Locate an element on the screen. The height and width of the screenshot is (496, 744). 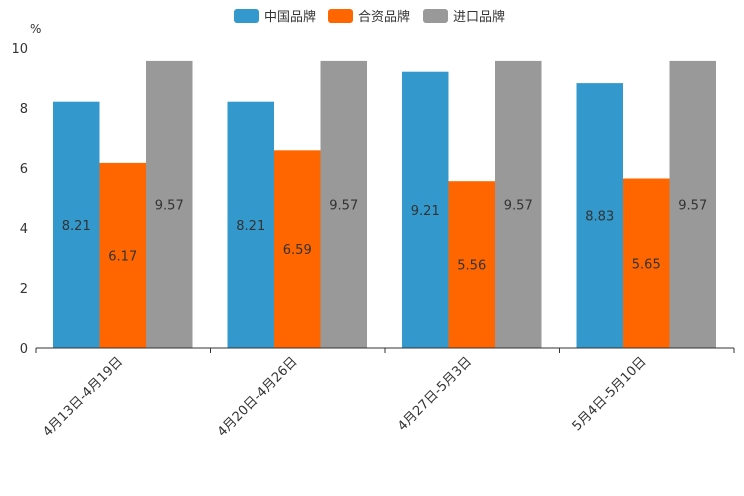
x-category-label: 4月27日-5月3日 is located at coordinates (435, 394).